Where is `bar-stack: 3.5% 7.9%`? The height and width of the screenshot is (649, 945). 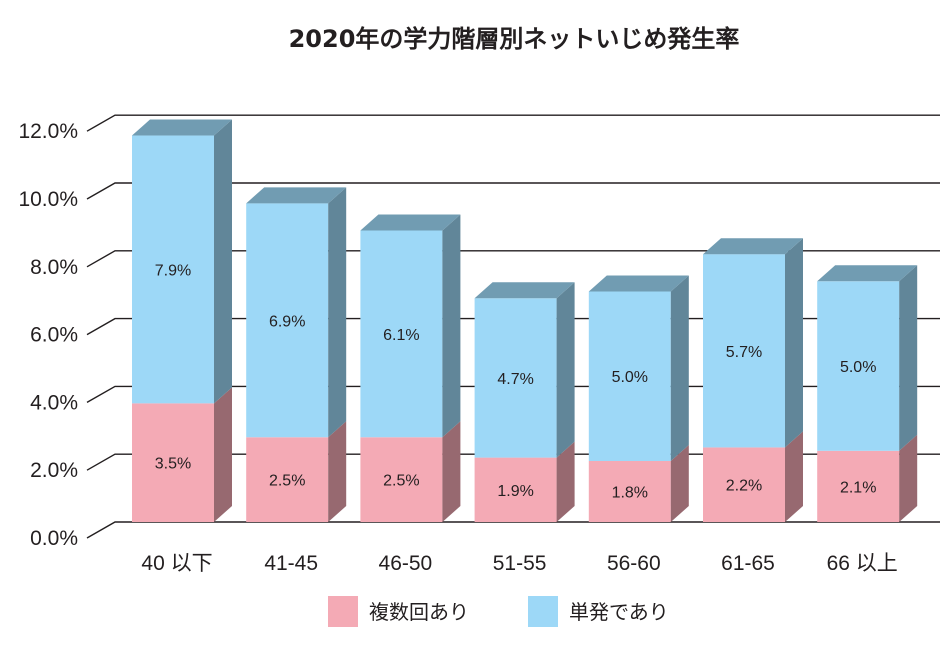 bar-stack: 3.5% 7.9% is located at coordinates (182, 320).